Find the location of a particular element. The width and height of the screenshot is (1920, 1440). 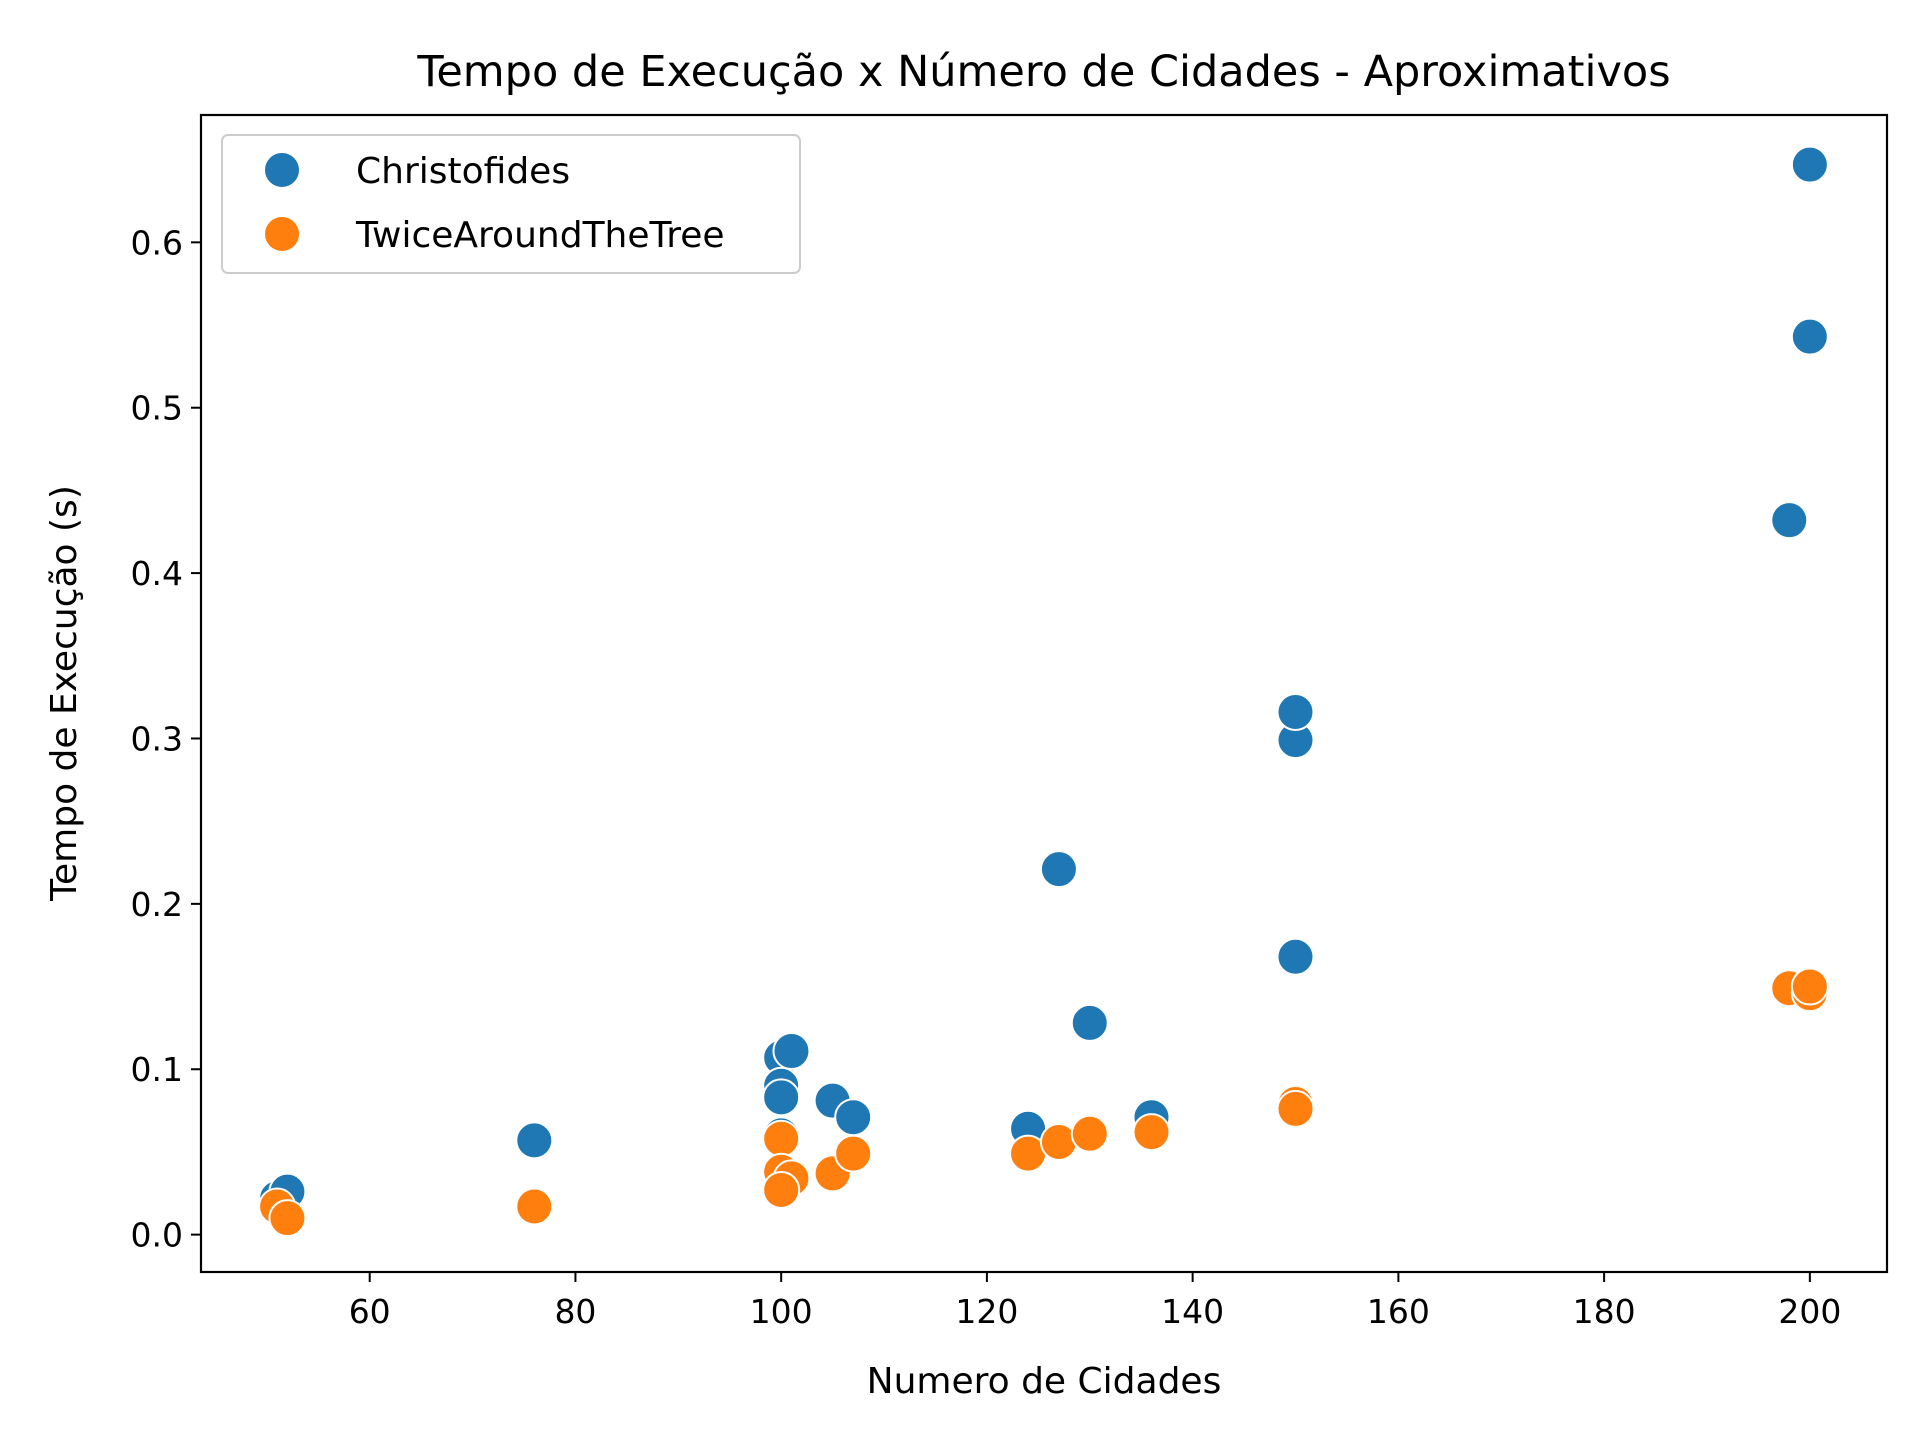

legend-marker-christofides is located at coordinates (282, 170).